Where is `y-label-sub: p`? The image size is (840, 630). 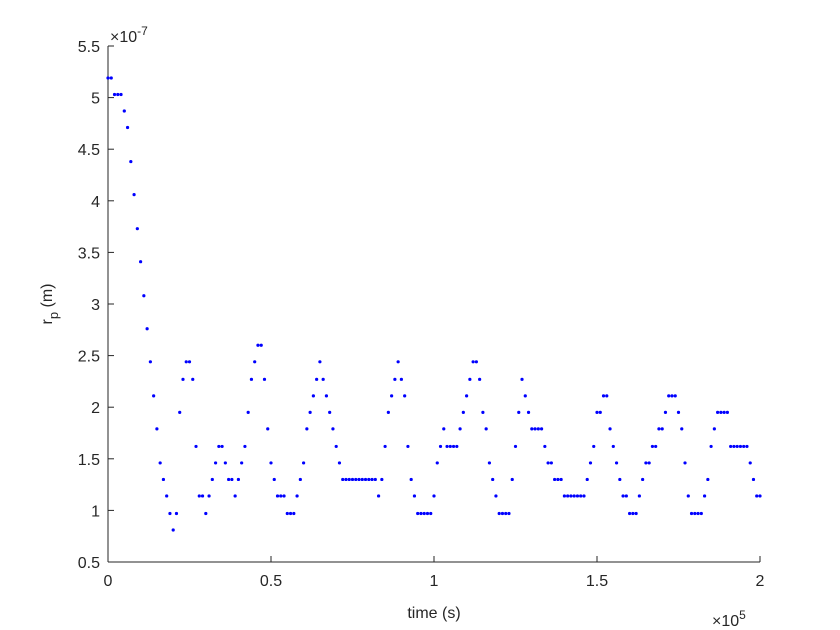 y-label-sub: p is located at coordinates (53, 315).